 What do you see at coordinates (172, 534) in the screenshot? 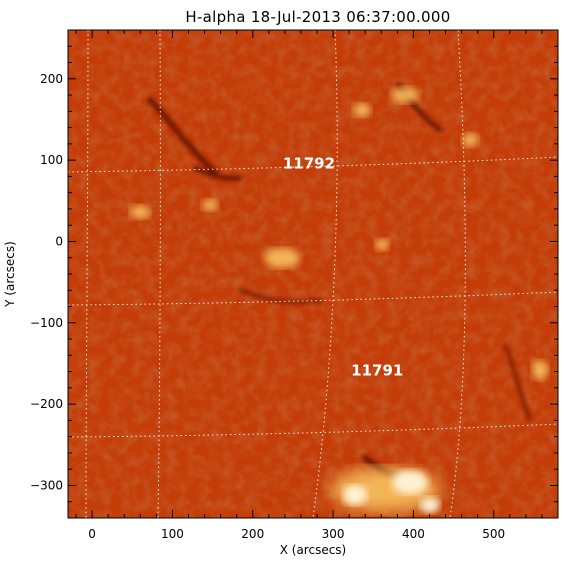
I see `x-tick-label: 100` at bounding box center [172, 534].